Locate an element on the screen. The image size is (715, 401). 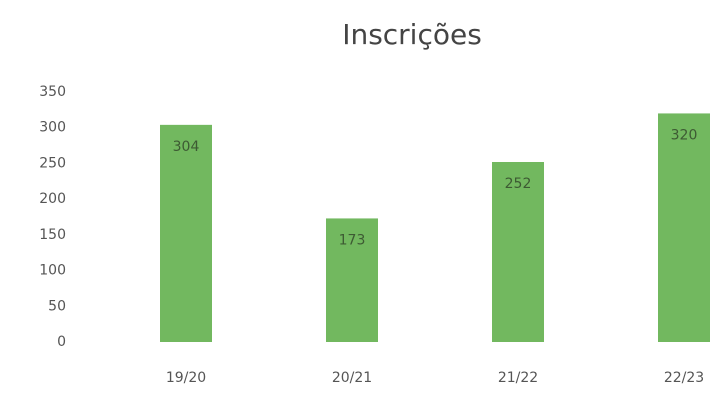
x-tick-label: 20/21 is located at coordinates (352, 378).